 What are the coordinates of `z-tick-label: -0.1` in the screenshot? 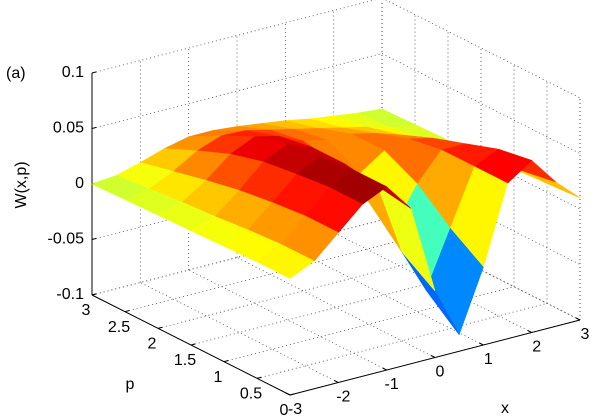 It's located at (70, 294).